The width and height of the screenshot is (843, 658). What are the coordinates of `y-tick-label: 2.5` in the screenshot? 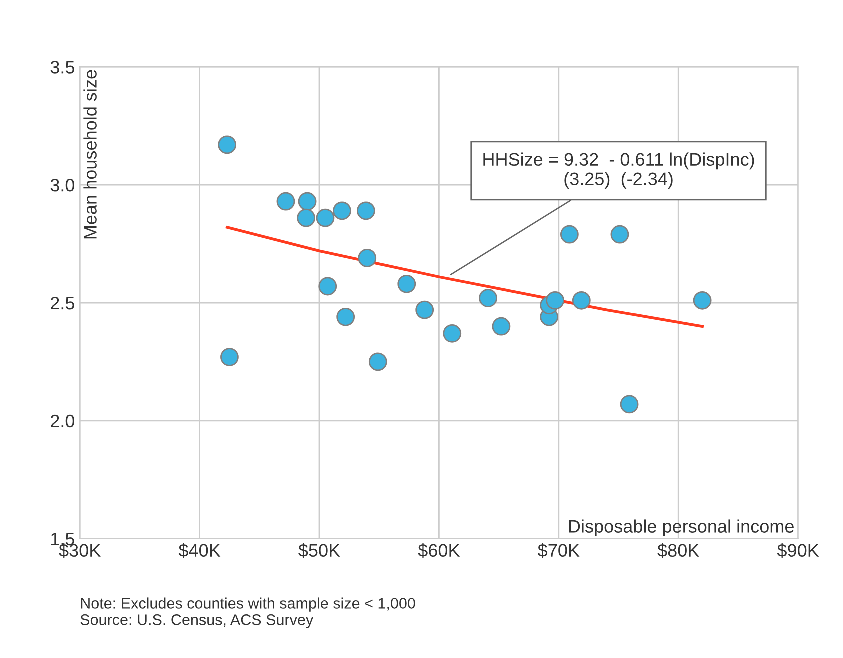 It's located at (62, 303).